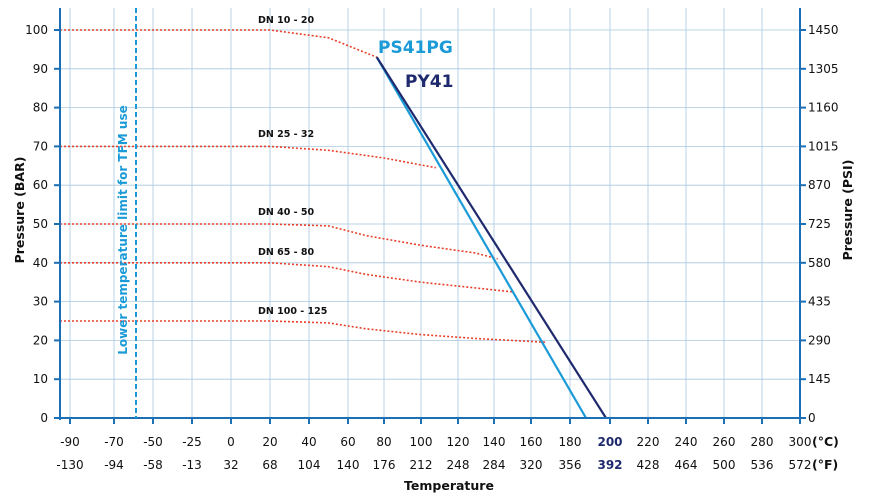 Image resolution: width=869 pixels, height=500 pixels. I want to click on x-tick-label-fahrenheit: 68, so click(269, 465).